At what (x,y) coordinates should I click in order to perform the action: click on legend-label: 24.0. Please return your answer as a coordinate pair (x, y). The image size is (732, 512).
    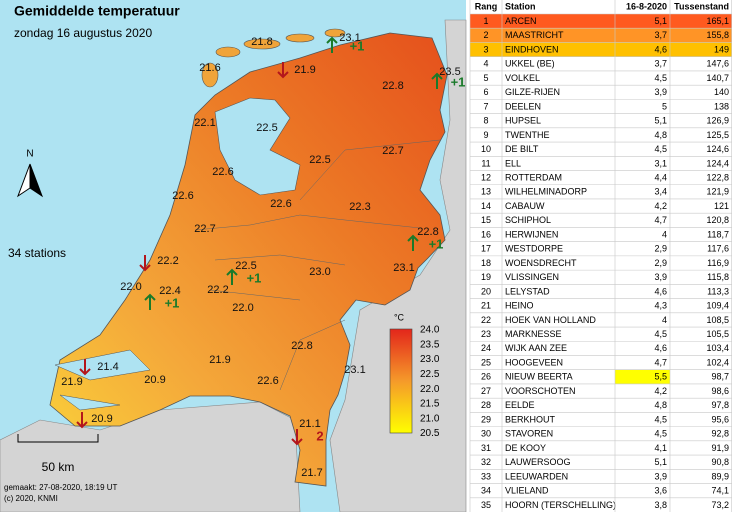
    Looking at the image, I should click on (430, 330).